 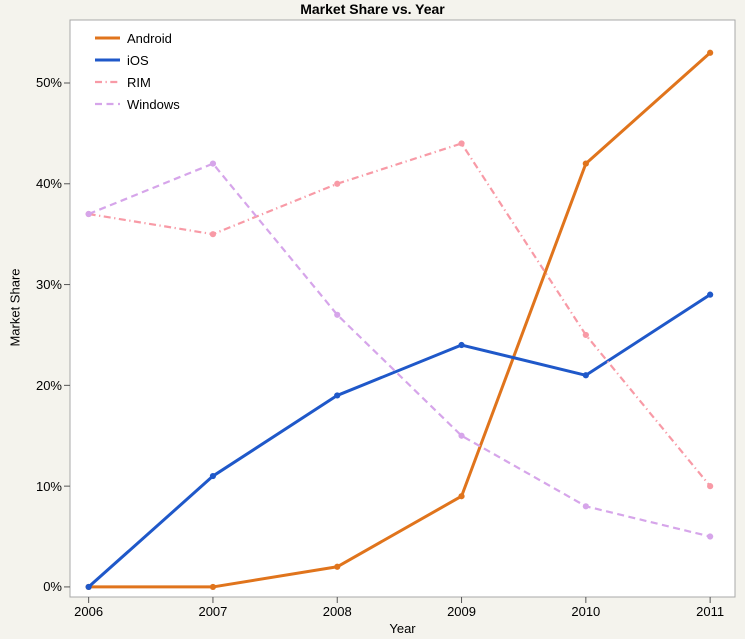 What do you see at coordinates (107, 82) in the screenshot?
I see `legend-swatch-rim` at bounding box center [107, 82].